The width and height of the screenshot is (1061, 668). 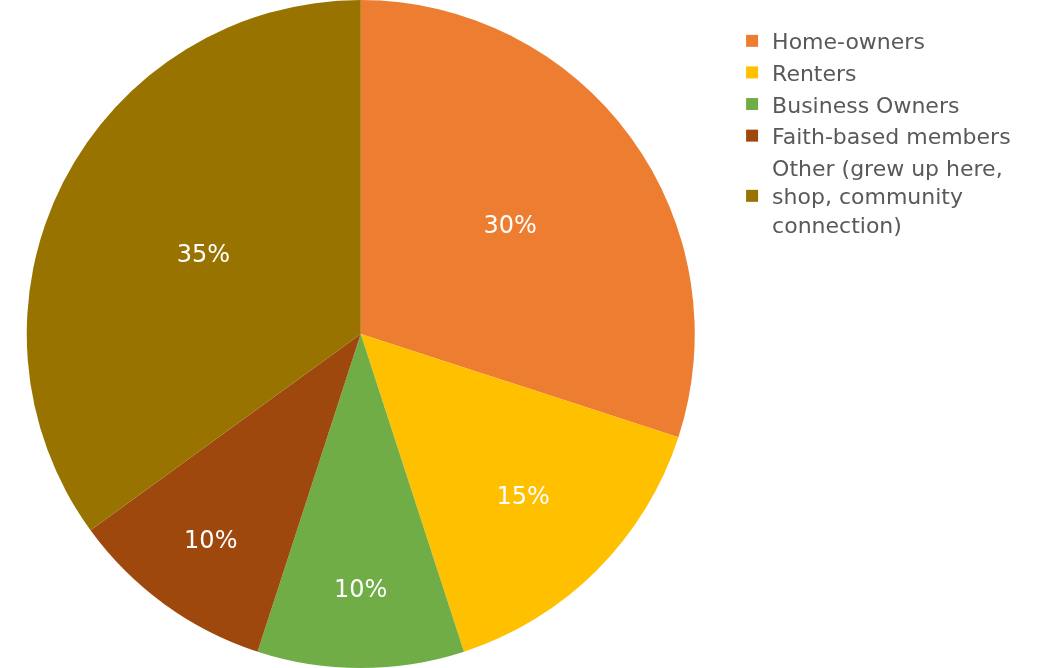 I want to click on pie-slice, so click(x=360, y=501).